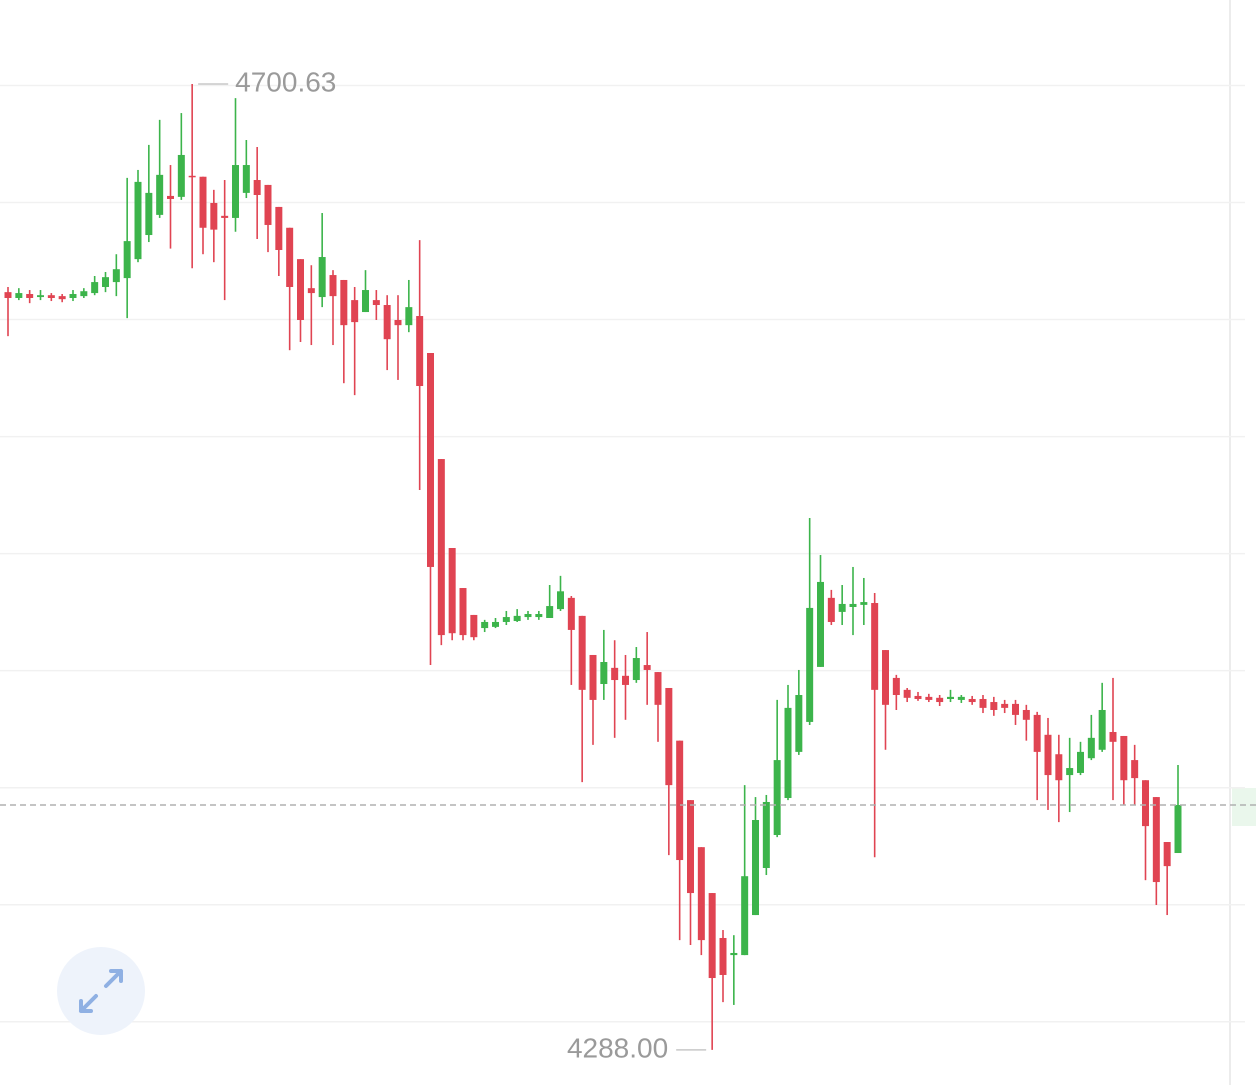 Image resolution: width=1256 pixels, height=1085 pixels. Describe the element at coordinates (617, 1047) in the screenshot. I see `min-label: 4288.00` at that location.